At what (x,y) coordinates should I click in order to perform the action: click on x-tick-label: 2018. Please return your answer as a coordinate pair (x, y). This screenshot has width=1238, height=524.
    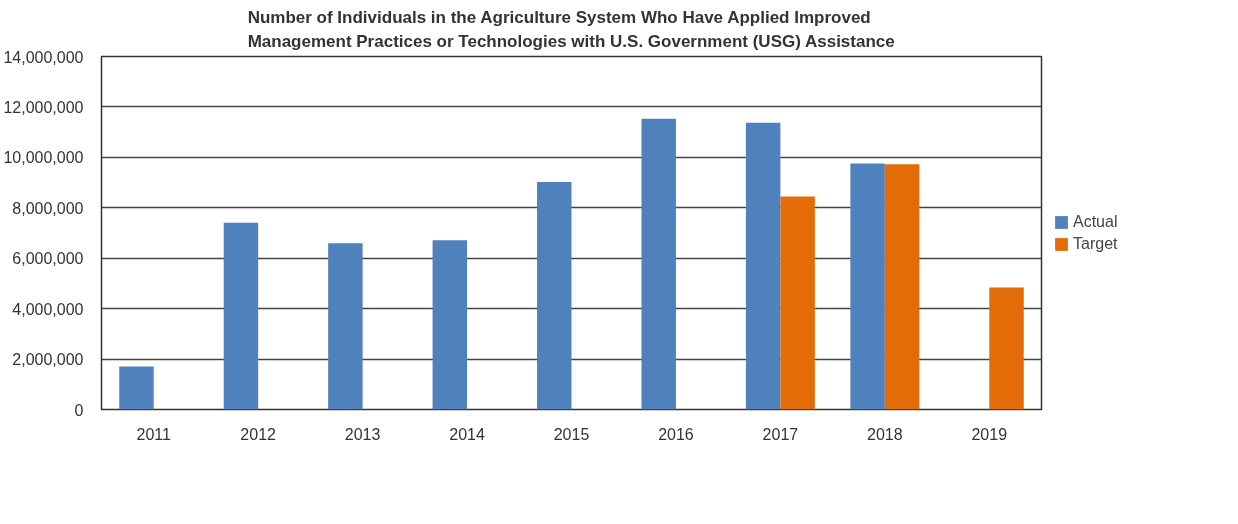
    Looking at the image, I should click on (885, 434).